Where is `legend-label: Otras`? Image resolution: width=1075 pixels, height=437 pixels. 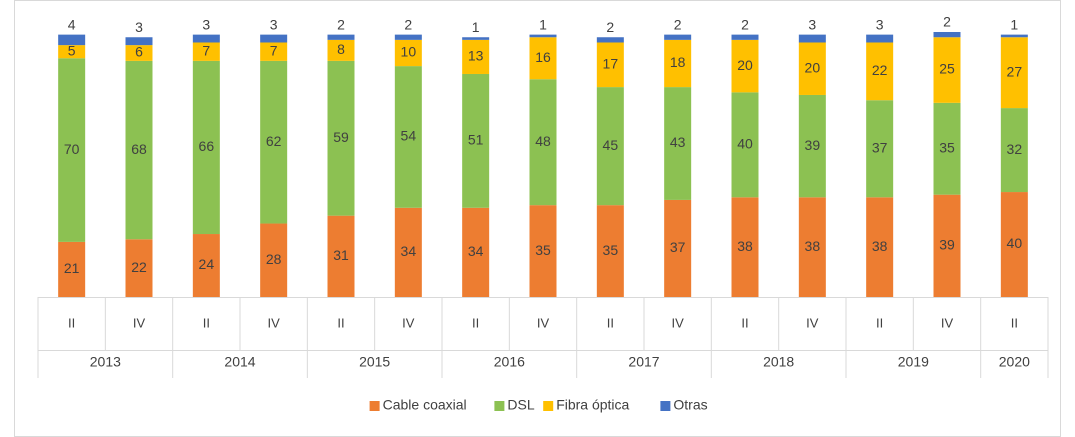
legend-label: Otras is located at coordinates (690, 405).